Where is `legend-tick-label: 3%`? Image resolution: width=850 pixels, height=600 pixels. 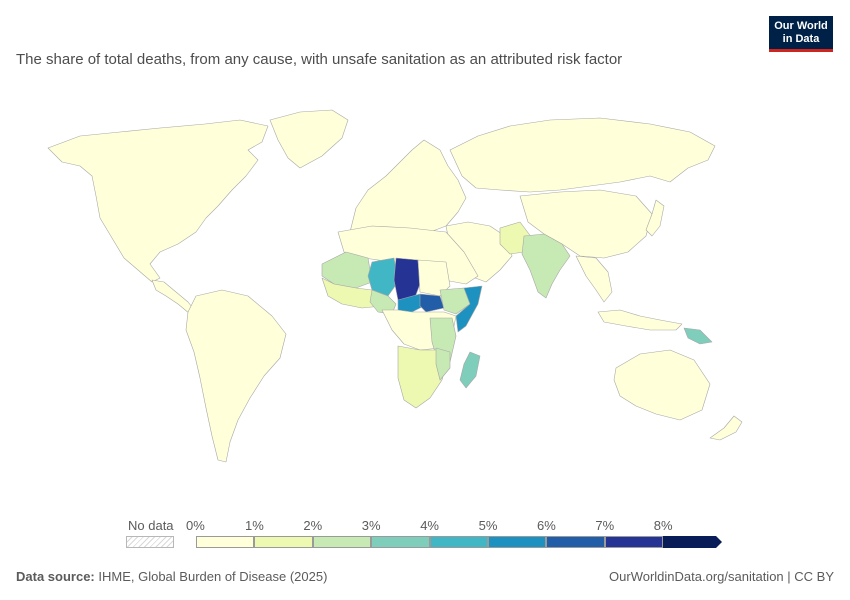 legend-tick-label: 3% is located at coordinates (371, 525).